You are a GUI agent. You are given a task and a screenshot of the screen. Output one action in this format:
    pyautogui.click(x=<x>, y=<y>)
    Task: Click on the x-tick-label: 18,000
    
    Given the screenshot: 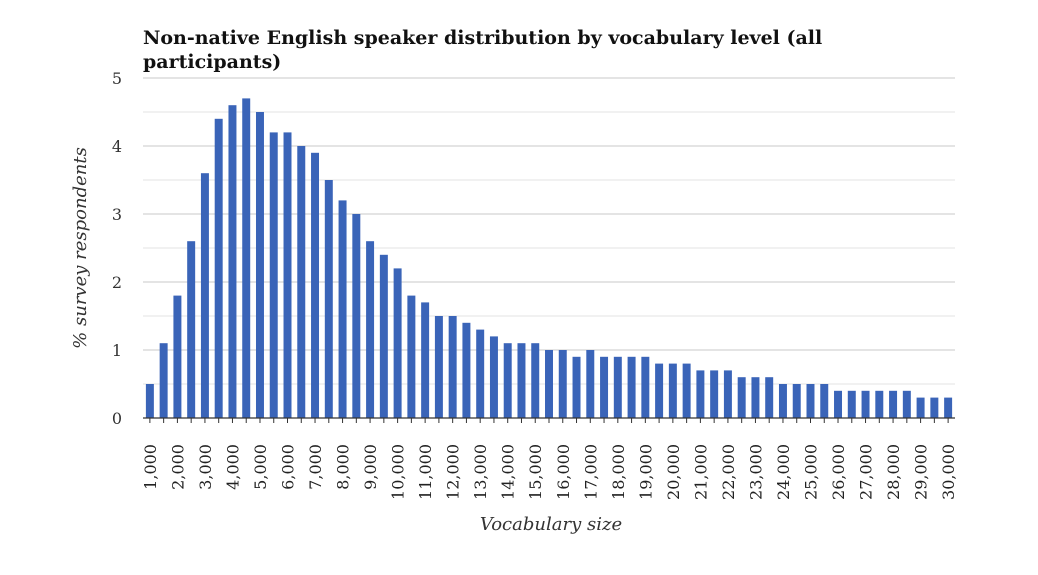 What is the action you would take?
    pyautogui.click(x=618, y=472)
    